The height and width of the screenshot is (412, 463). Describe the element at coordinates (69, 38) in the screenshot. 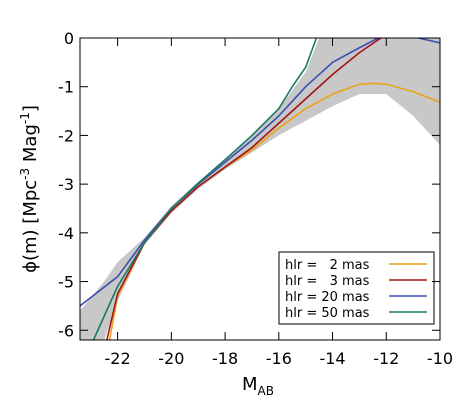

I see `y-tick-label: 0` at that location.